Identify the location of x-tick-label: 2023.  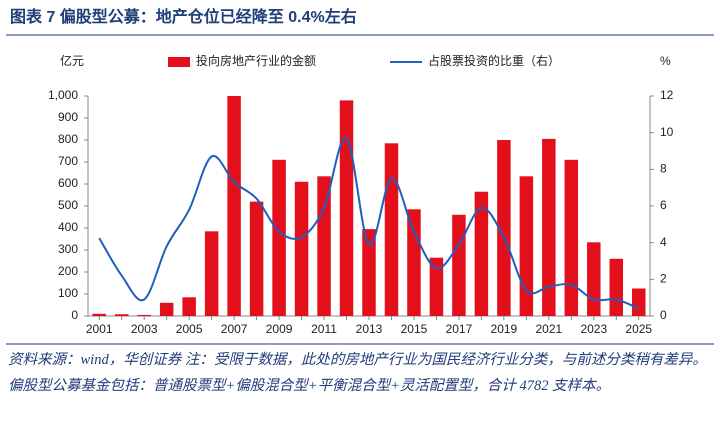
(593, 329).